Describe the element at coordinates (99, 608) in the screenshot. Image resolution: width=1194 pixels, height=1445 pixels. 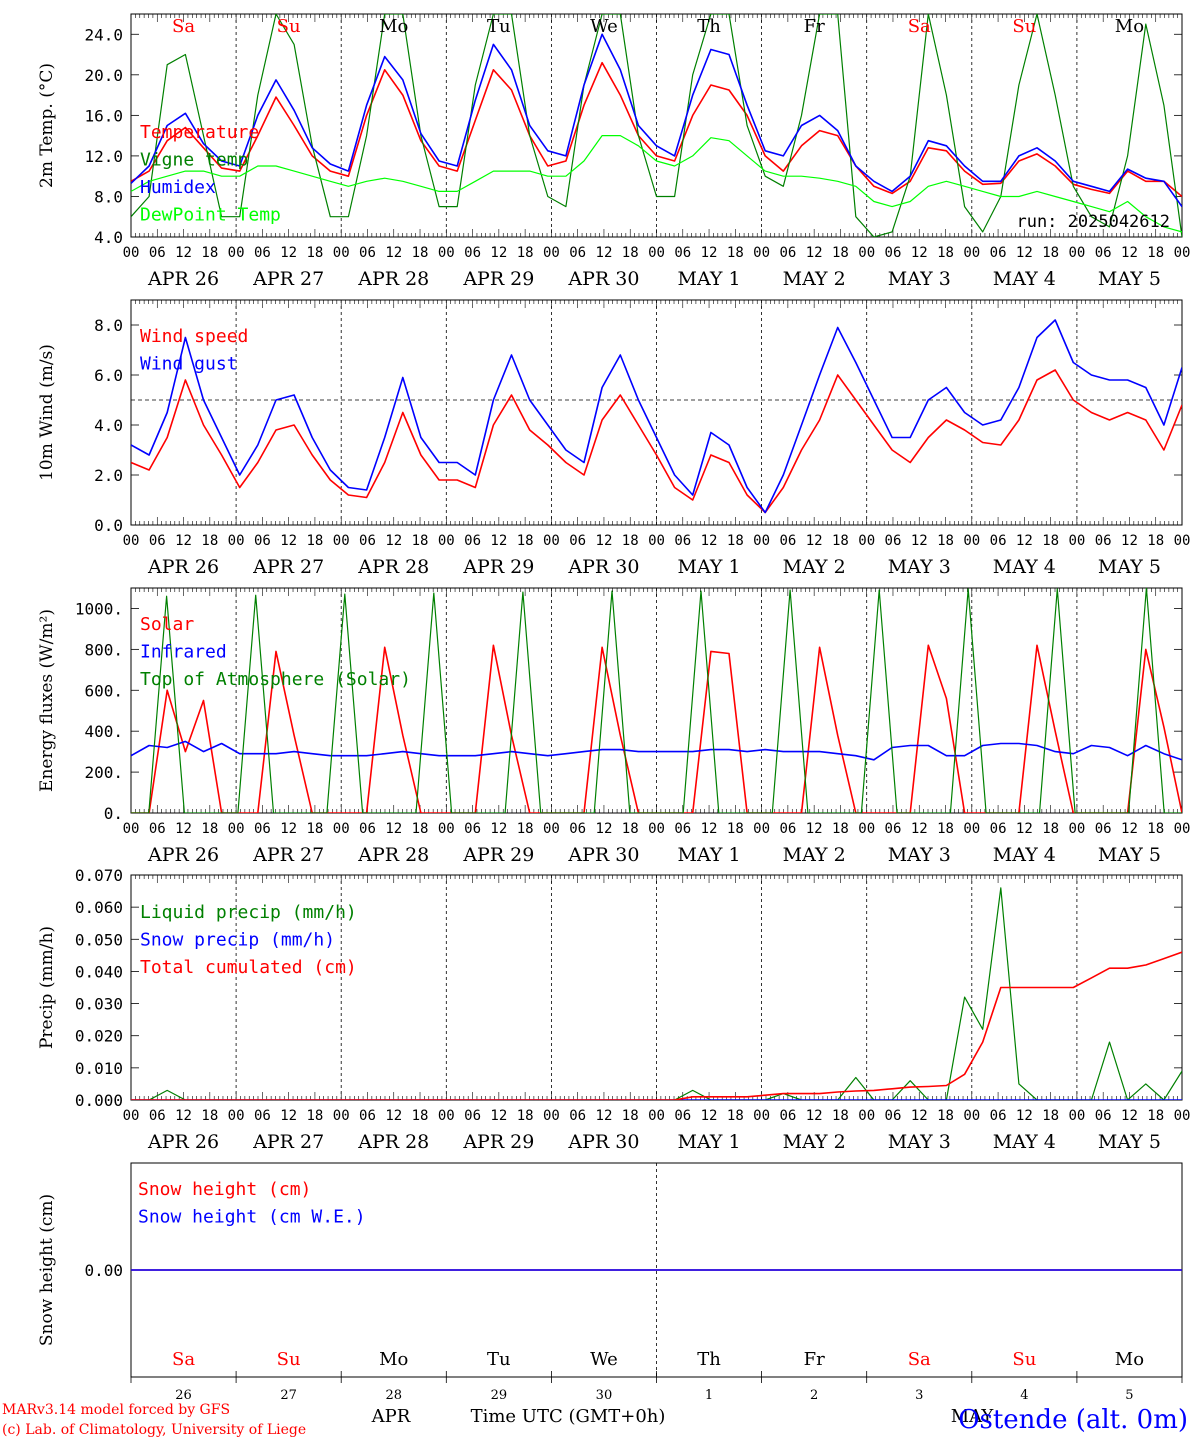
I see `y-tick-label: 1000.` at that location.